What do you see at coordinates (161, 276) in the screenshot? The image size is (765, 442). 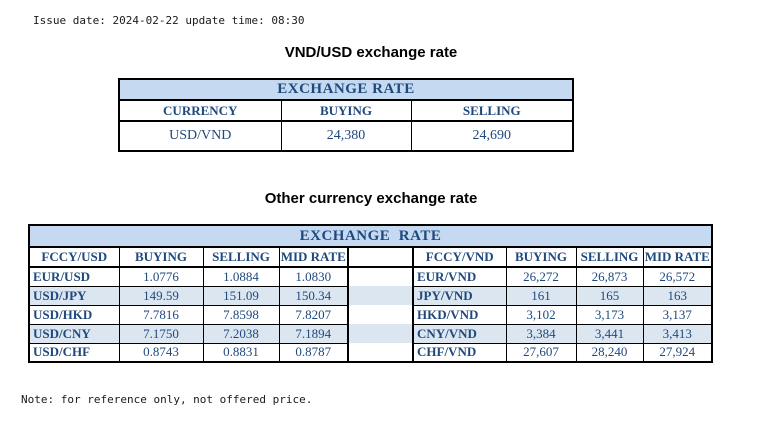 I see `buying-rate-cell: 1.0776` at bounding box center [161, 276].